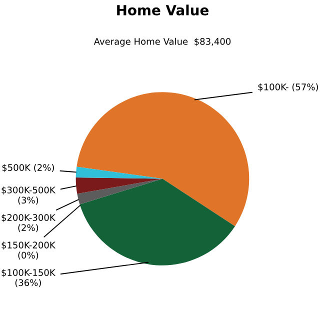 Image resolution: width=325 pixels, height=325 pixels. I want to click on chart-subtitle: Average Home Value $83,400, so click(162, 42).